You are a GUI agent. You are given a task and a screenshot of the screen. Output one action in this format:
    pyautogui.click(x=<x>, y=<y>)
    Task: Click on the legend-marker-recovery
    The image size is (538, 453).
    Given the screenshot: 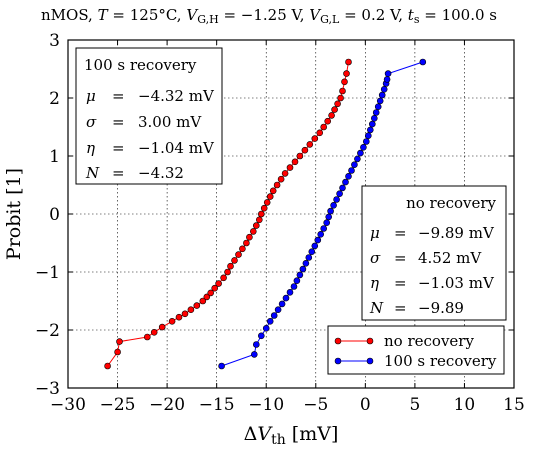 What is the action you would take?
    pyautogui.click(x=370, y=361)
    